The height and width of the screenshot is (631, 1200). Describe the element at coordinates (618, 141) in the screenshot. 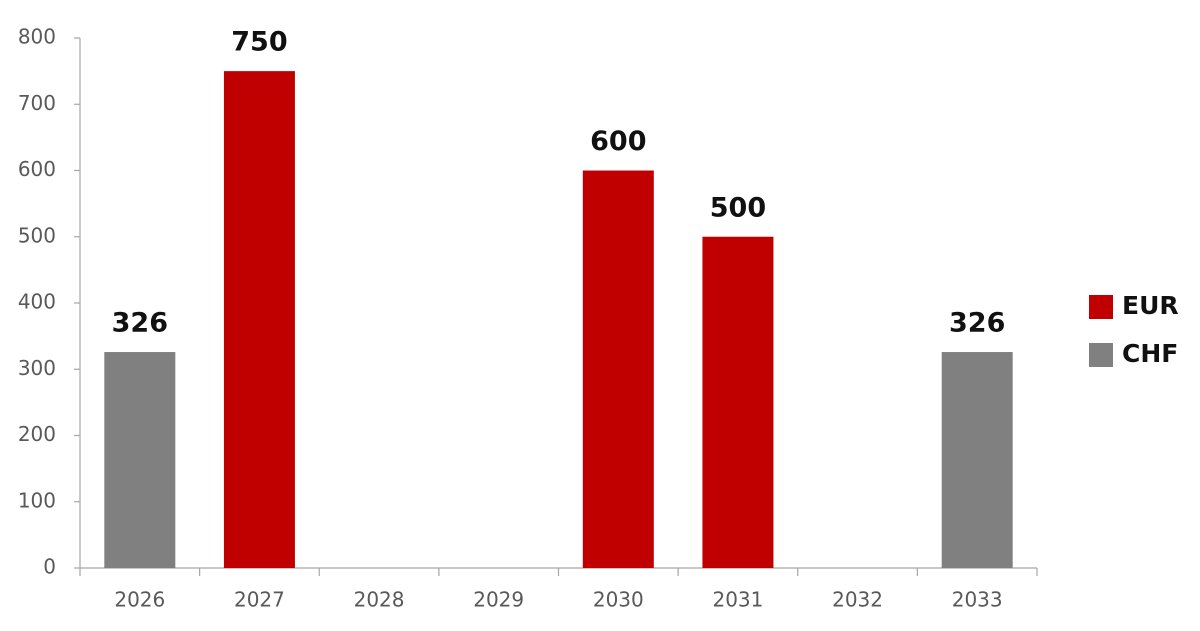

I see `value-label: 600` at that location.